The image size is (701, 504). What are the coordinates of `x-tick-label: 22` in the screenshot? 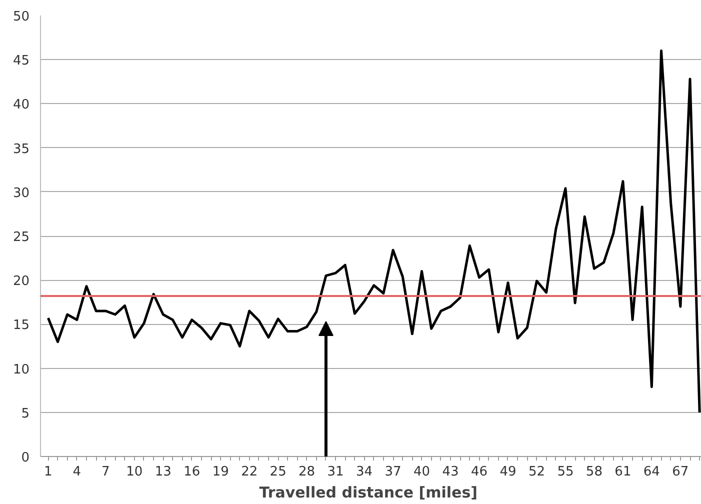 It's located at (249, 472).